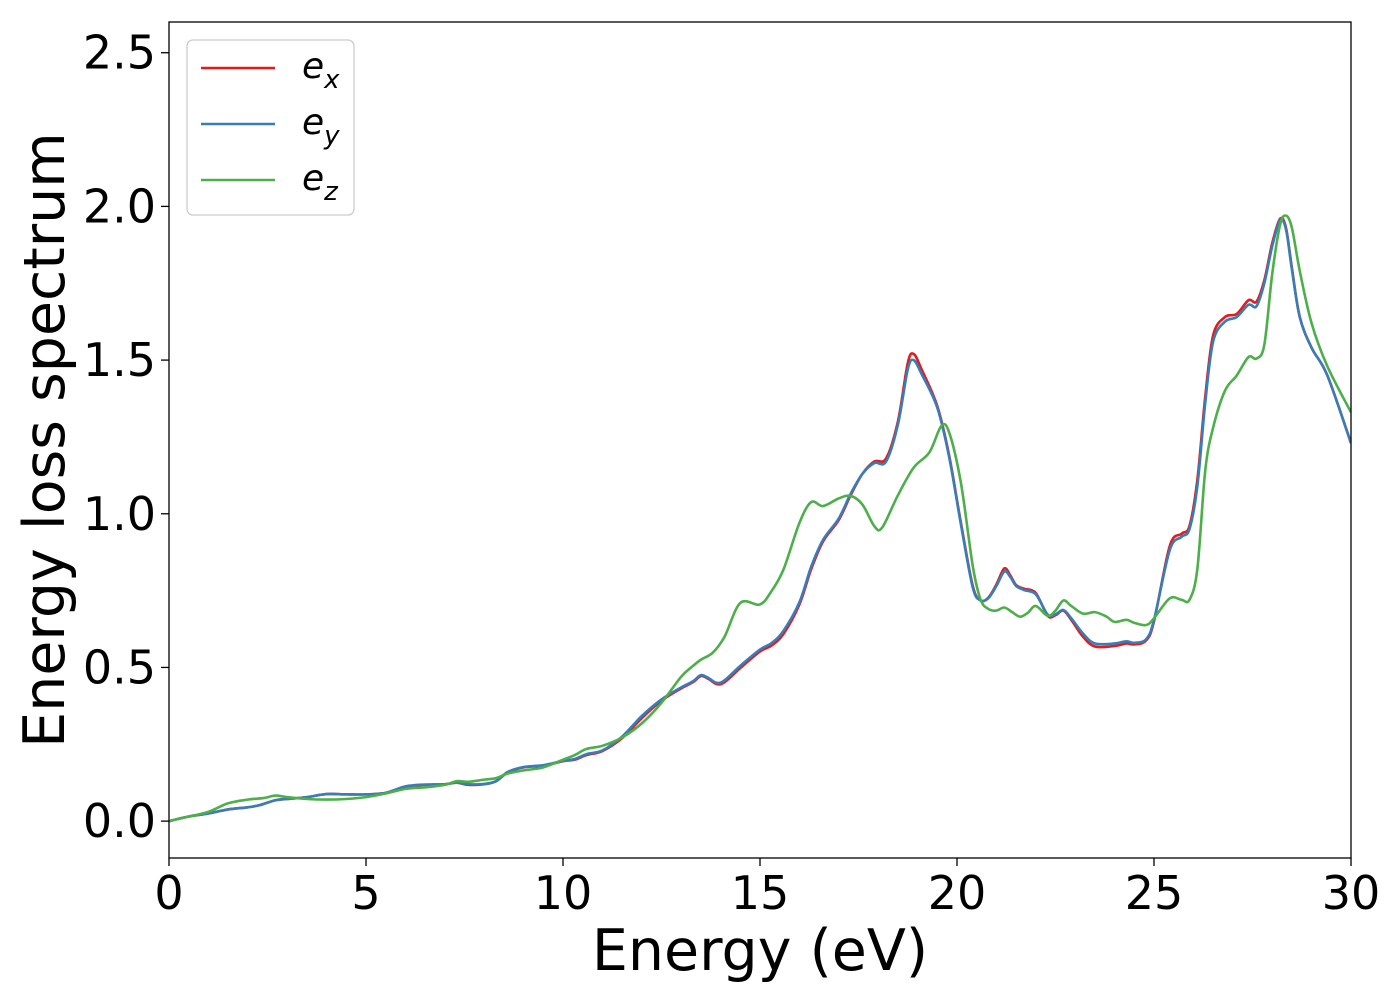  What do you see at coordinates (321, 126) in the screenshot?
I see `legend-label-y: ey` at bounding box center [321, 126].